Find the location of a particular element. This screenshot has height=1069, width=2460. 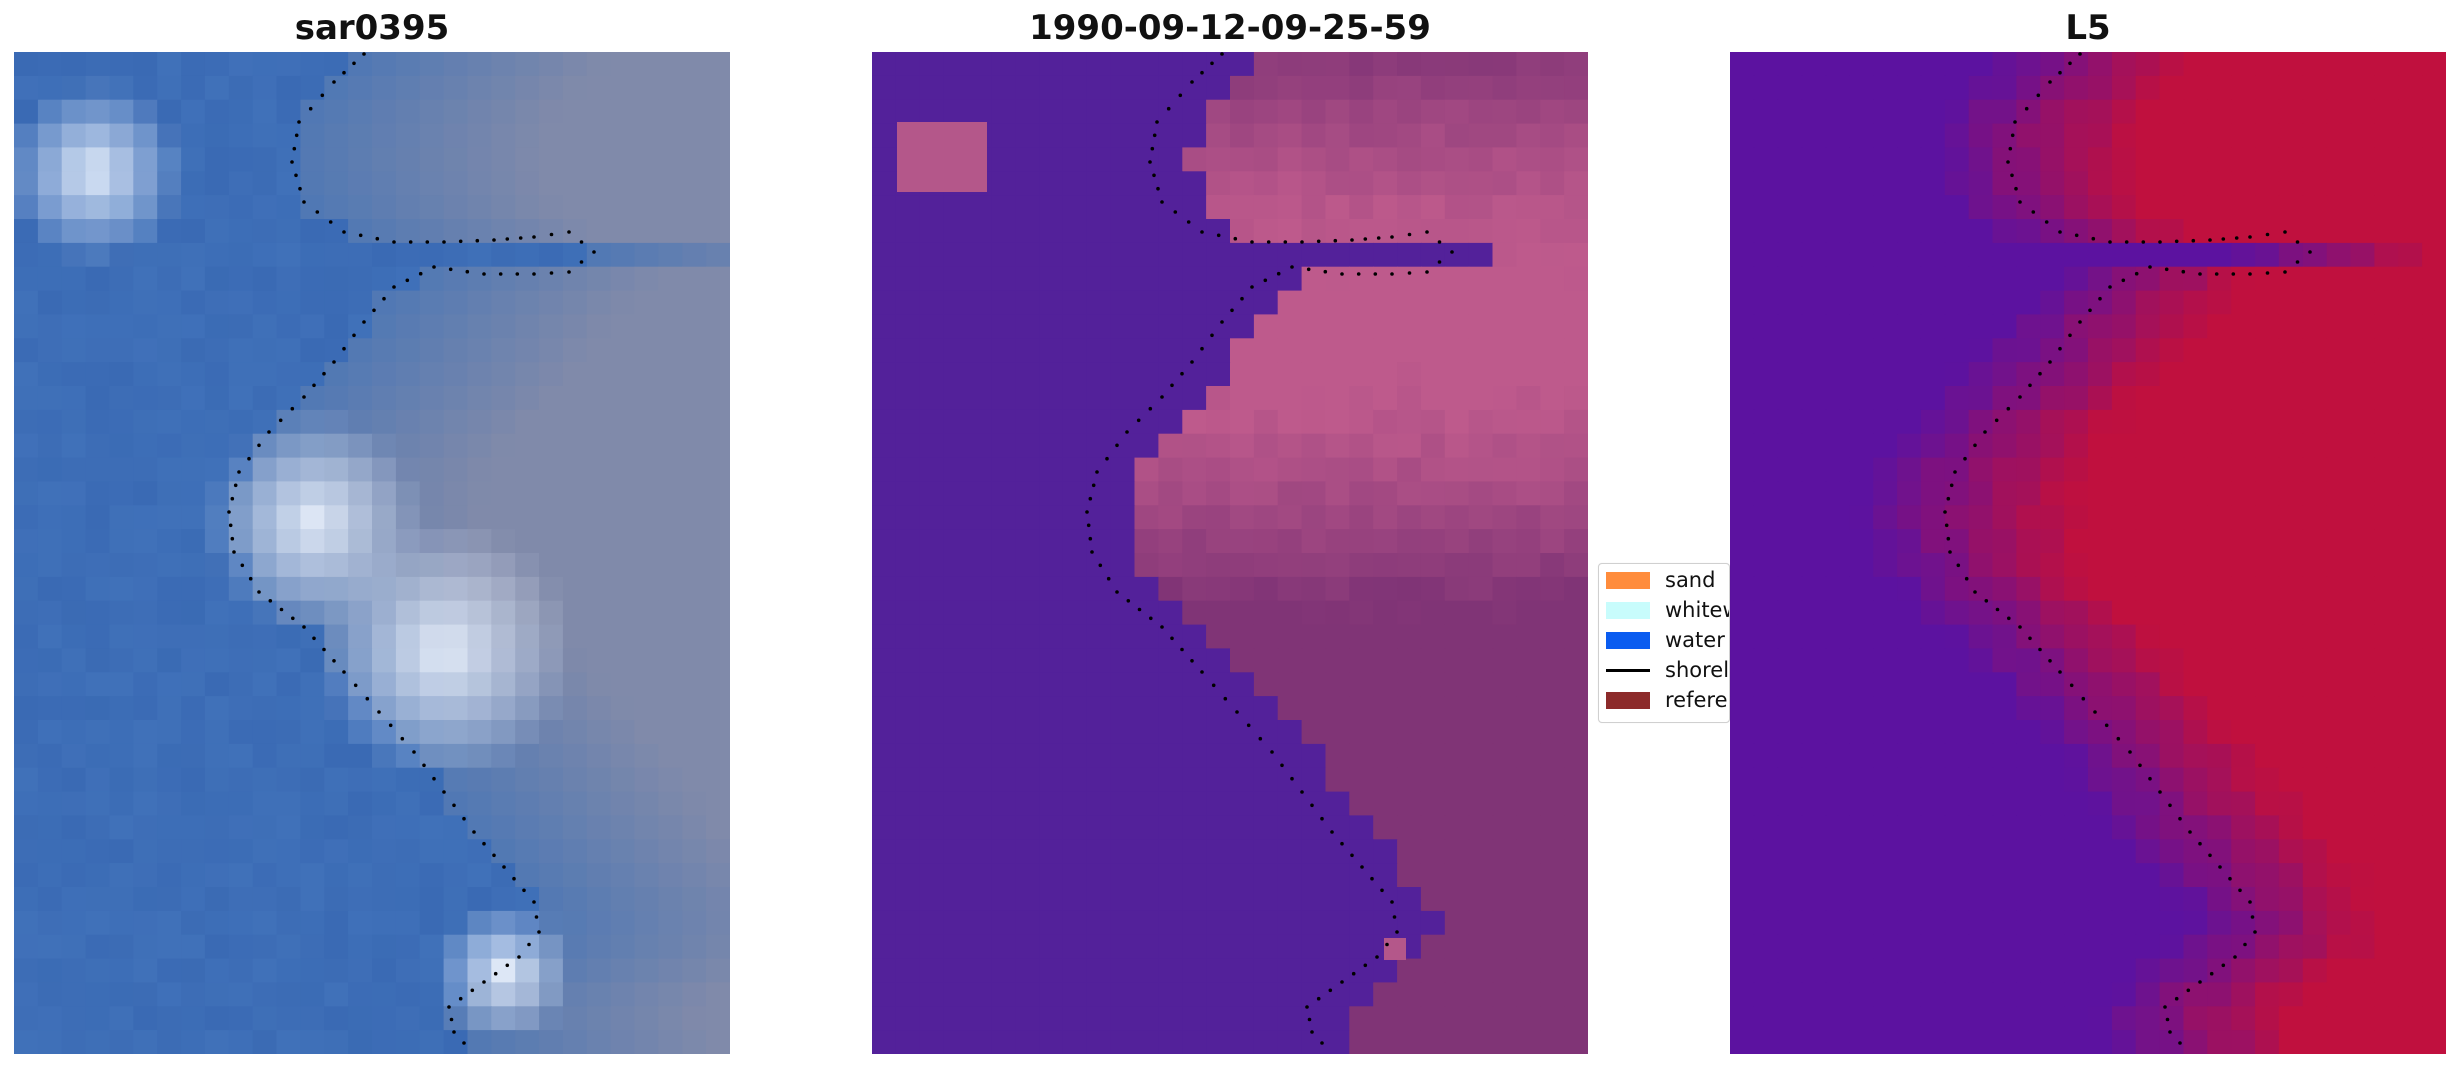

shoreline-line-swatch is located at coordinates (1628, 670).